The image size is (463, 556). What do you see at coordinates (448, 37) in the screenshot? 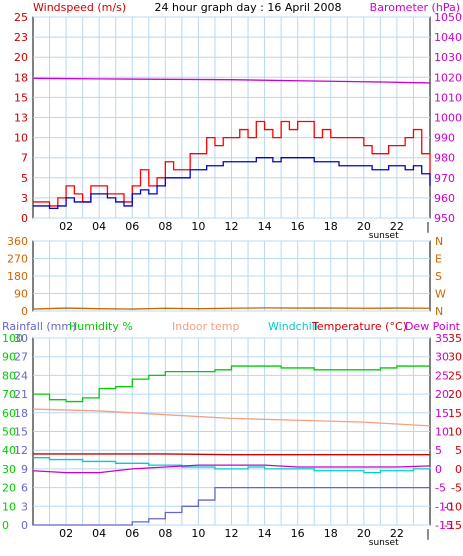
I see `barometer-tick: 1040` at bounding box center [448, 37].